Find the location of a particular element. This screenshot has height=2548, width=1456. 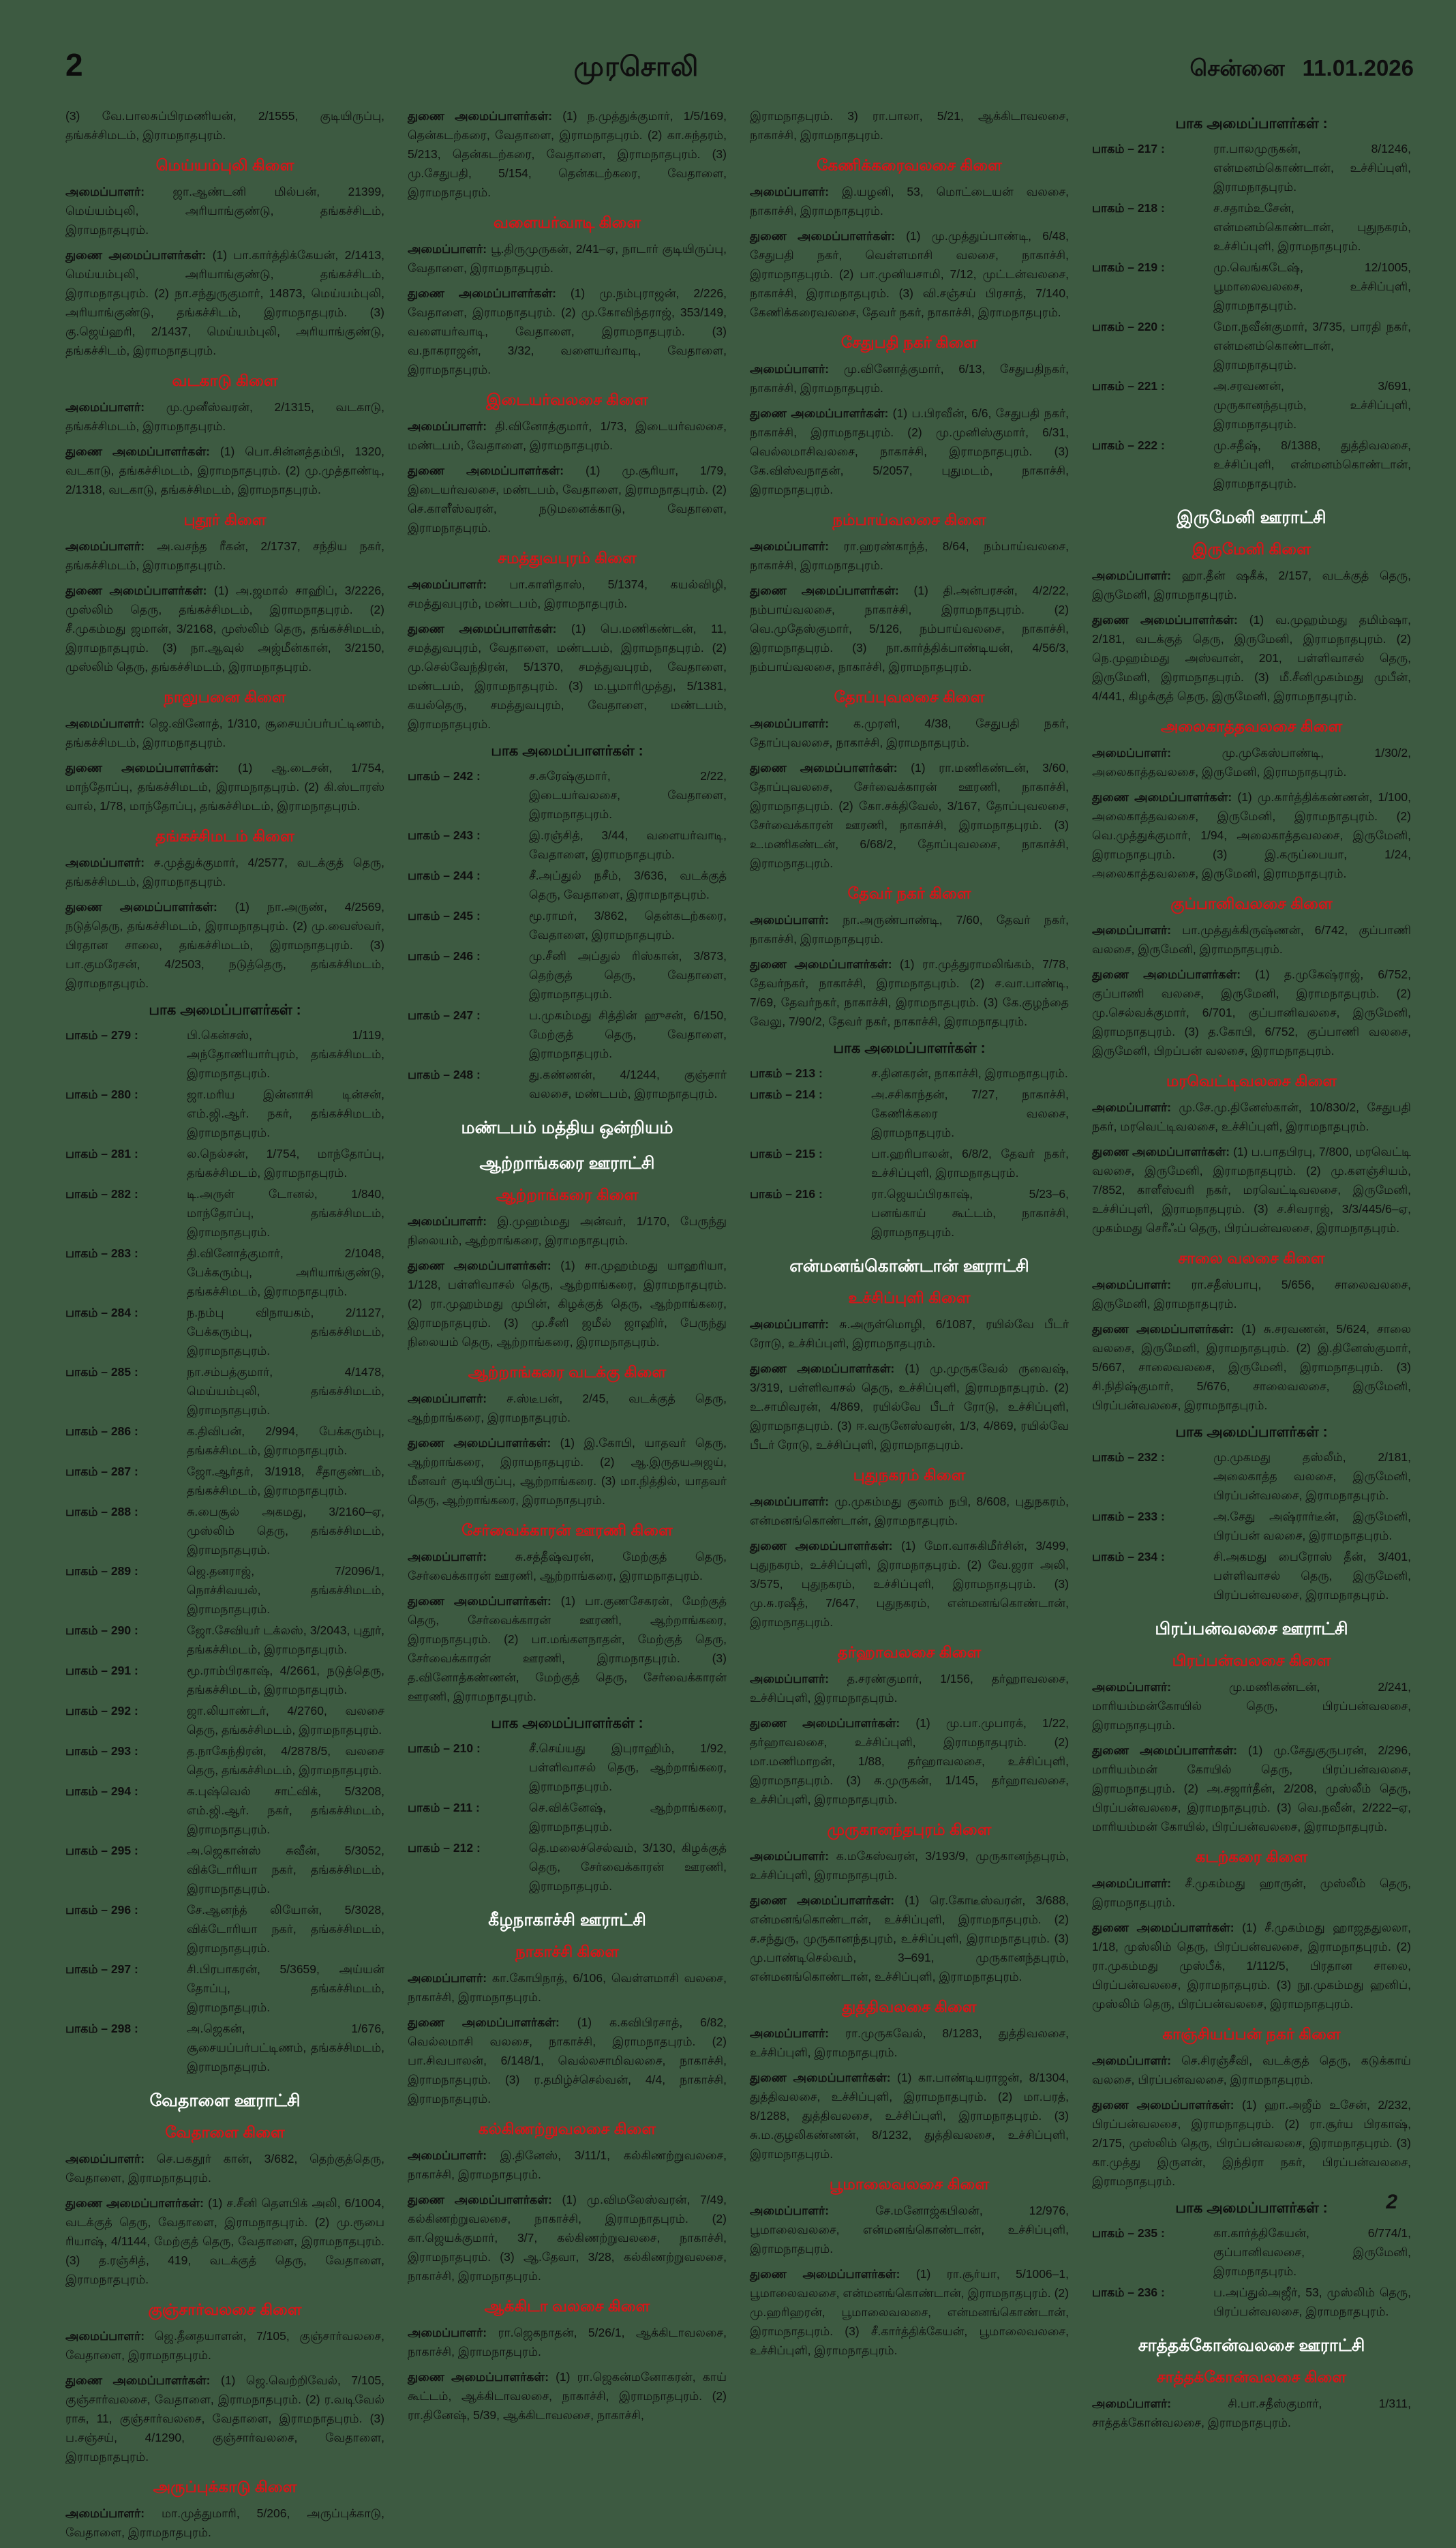

part-label: பாகம் – 233 : is located at coordinates (1128, 1516).